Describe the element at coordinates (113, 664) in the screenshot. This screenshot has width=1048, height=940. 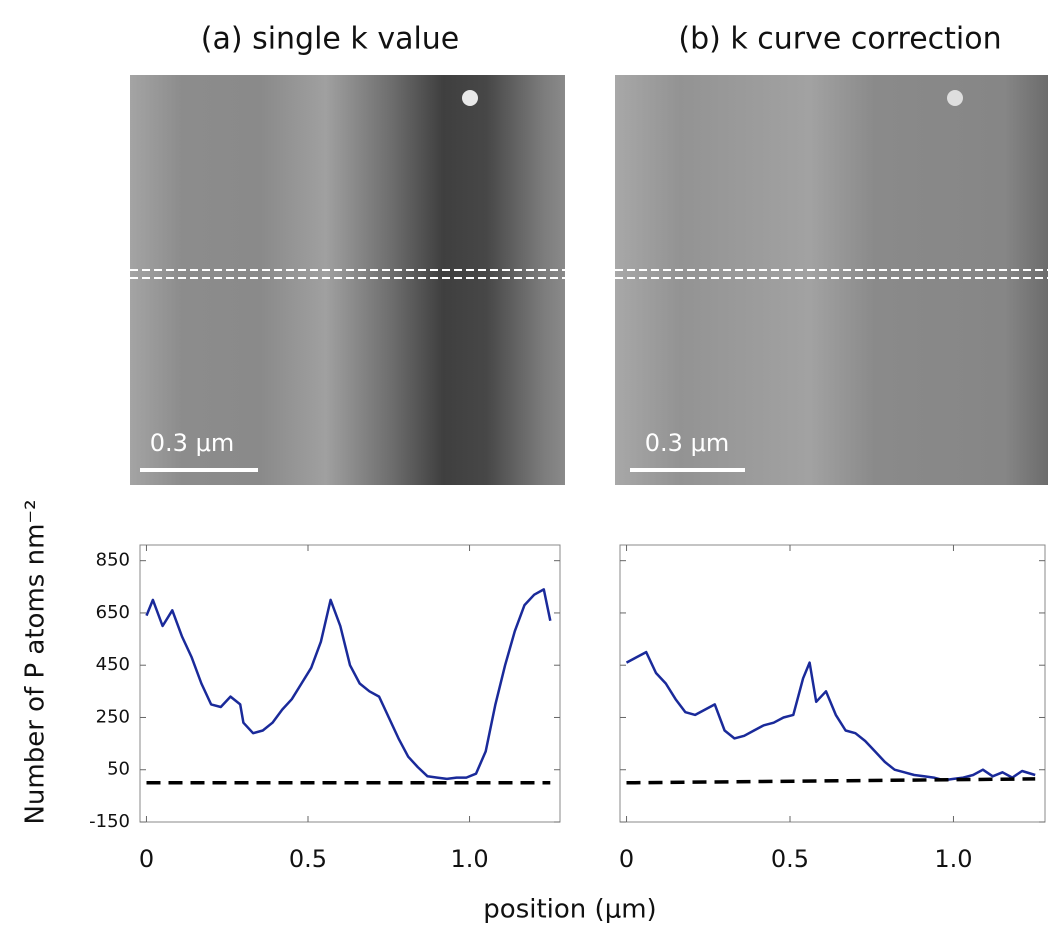
I see `y-tick-label: 450` at that location.